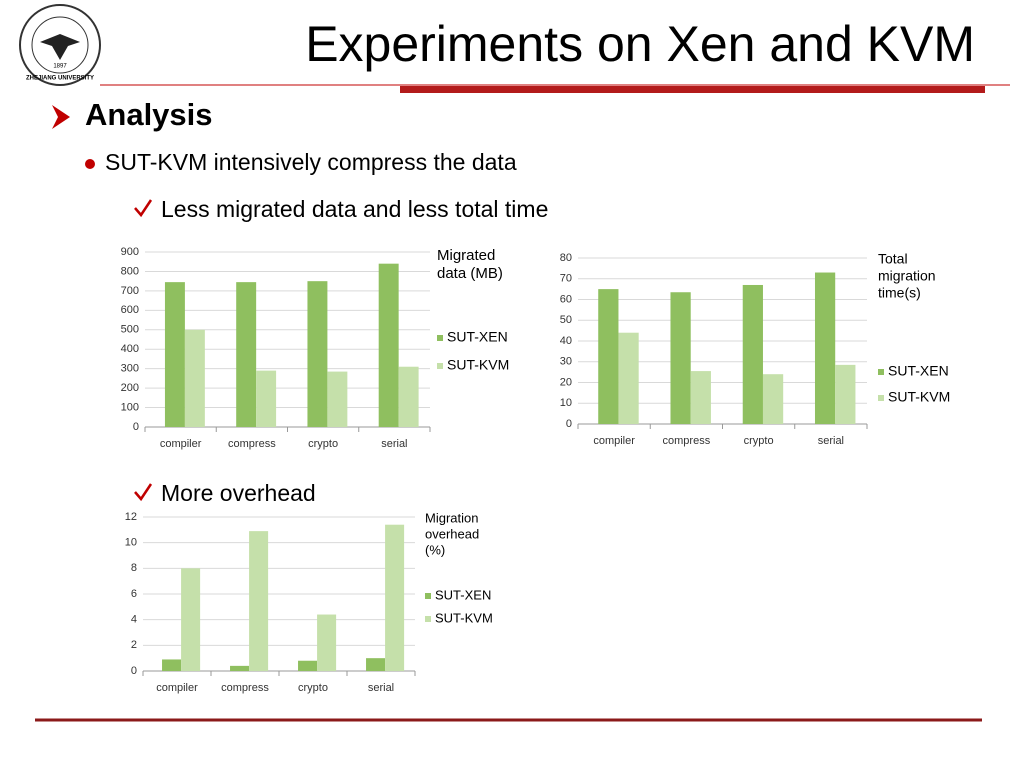 The width and height of the screenshot is (1024, 768). What do you see at coordinates (134, 568) in the screenshot?
I see `y-tick-label: 8` at bounding box center [134, 568].